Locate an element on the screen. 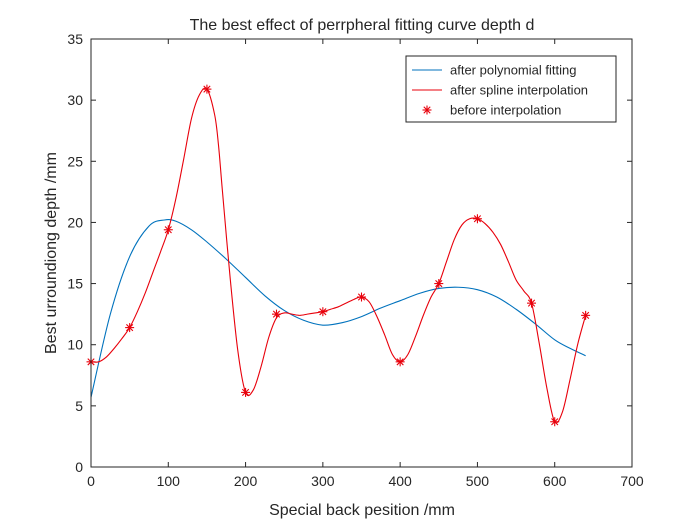 This screenshot has height=525, width=700. y-tick-label: 5 is located at coordinates (79, 406).